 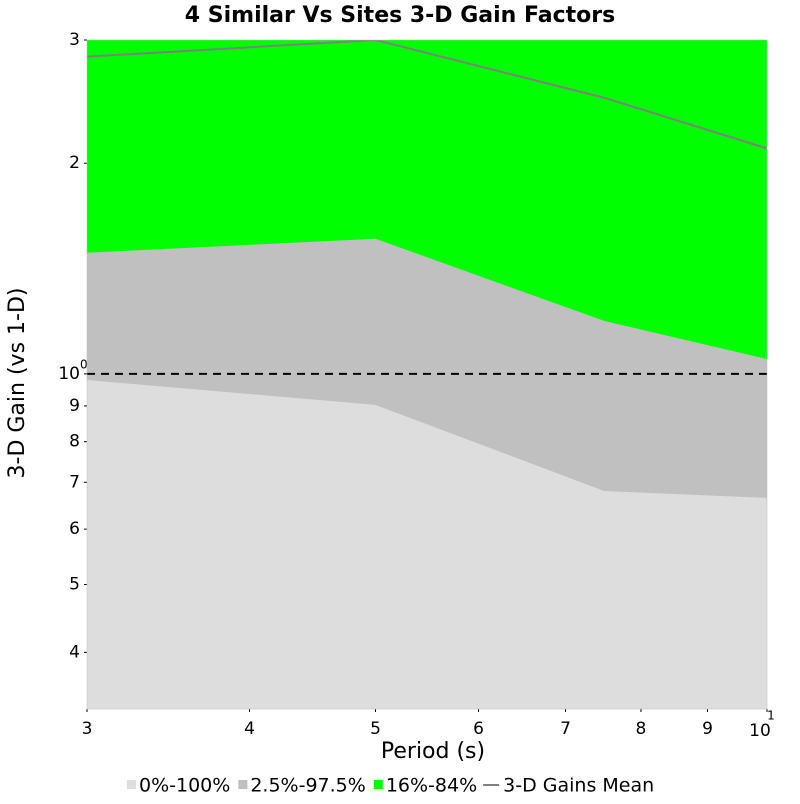 I want to click on y-tick-label: 9, so click(x=74, y=406).